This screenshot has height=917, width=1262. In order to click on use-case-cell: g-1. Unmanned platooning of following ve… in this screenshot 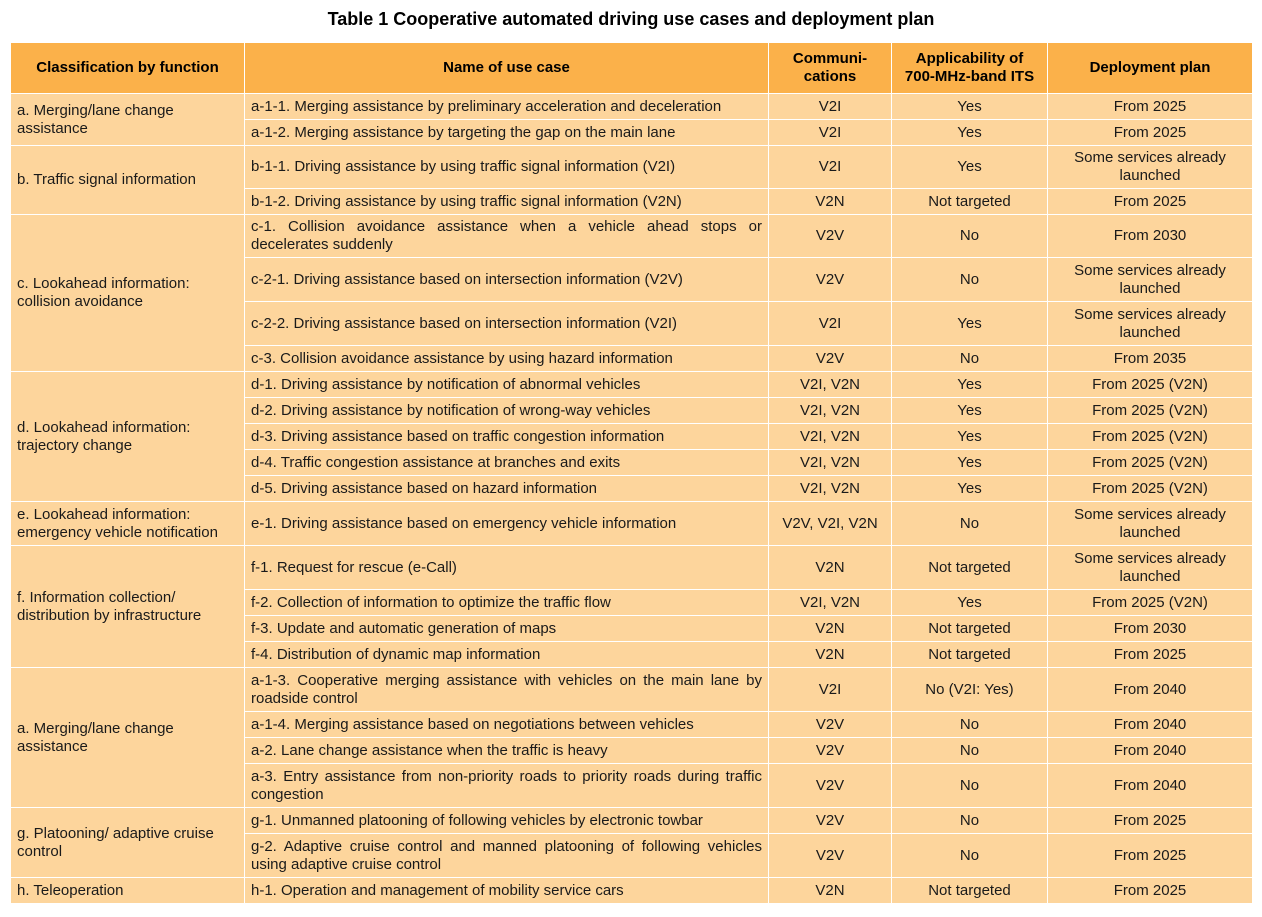, I will do `click(506, 820)`.